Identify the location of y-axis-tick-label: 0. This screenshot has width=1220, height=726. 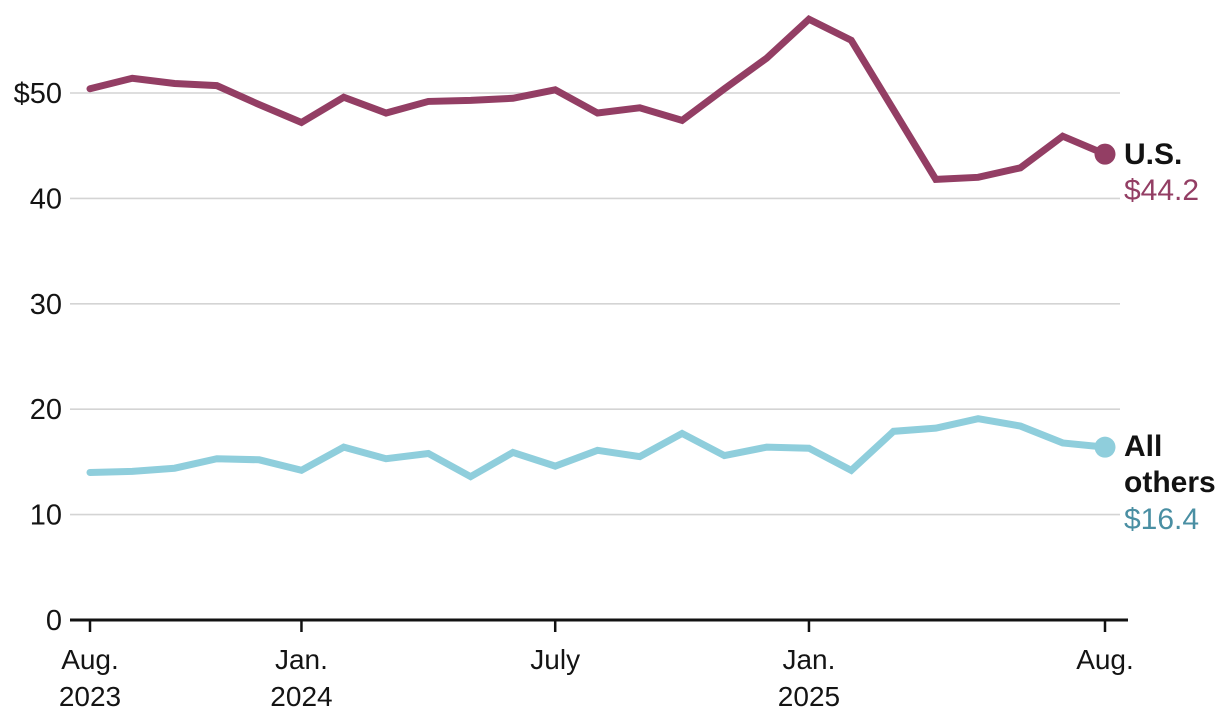
(54, 621).